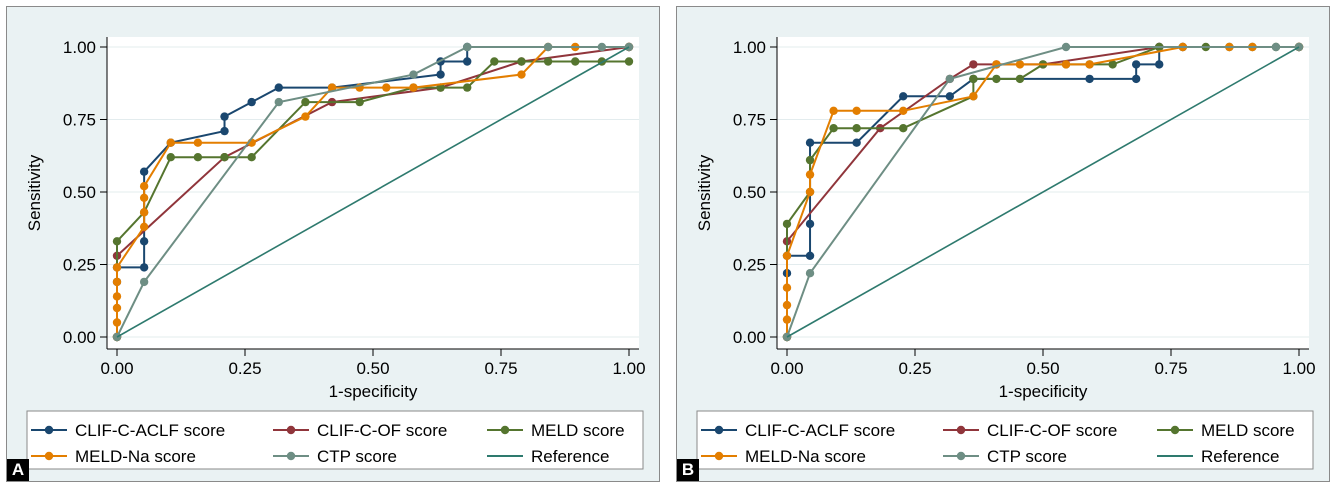 The image size is (1333, 487). I want to click on y-tick-label: 0.50, so click(749, 192).